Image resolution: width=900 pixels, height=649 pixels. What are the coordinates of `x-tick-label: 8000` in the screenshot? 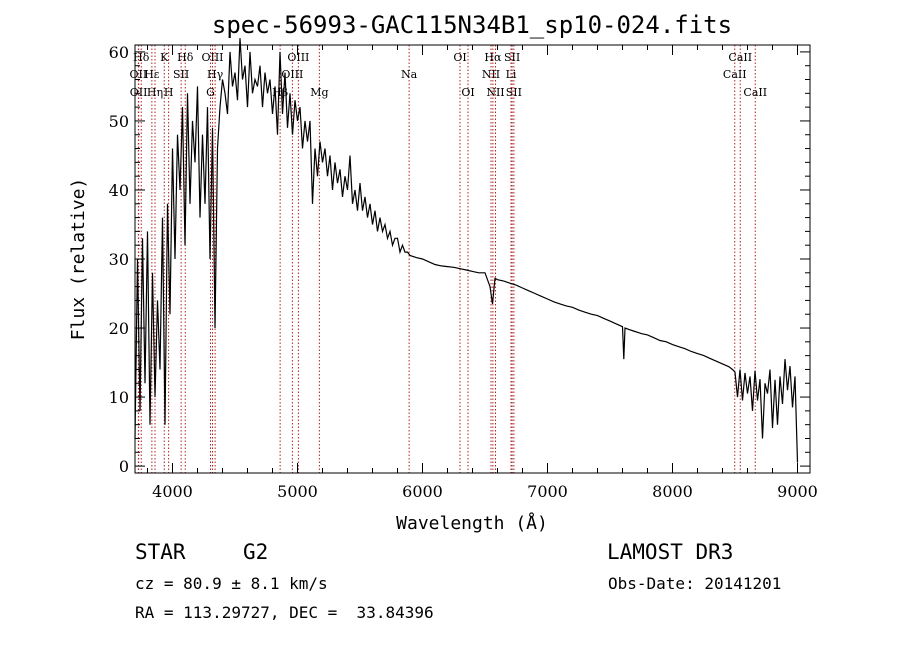 It's located at (672, 491).